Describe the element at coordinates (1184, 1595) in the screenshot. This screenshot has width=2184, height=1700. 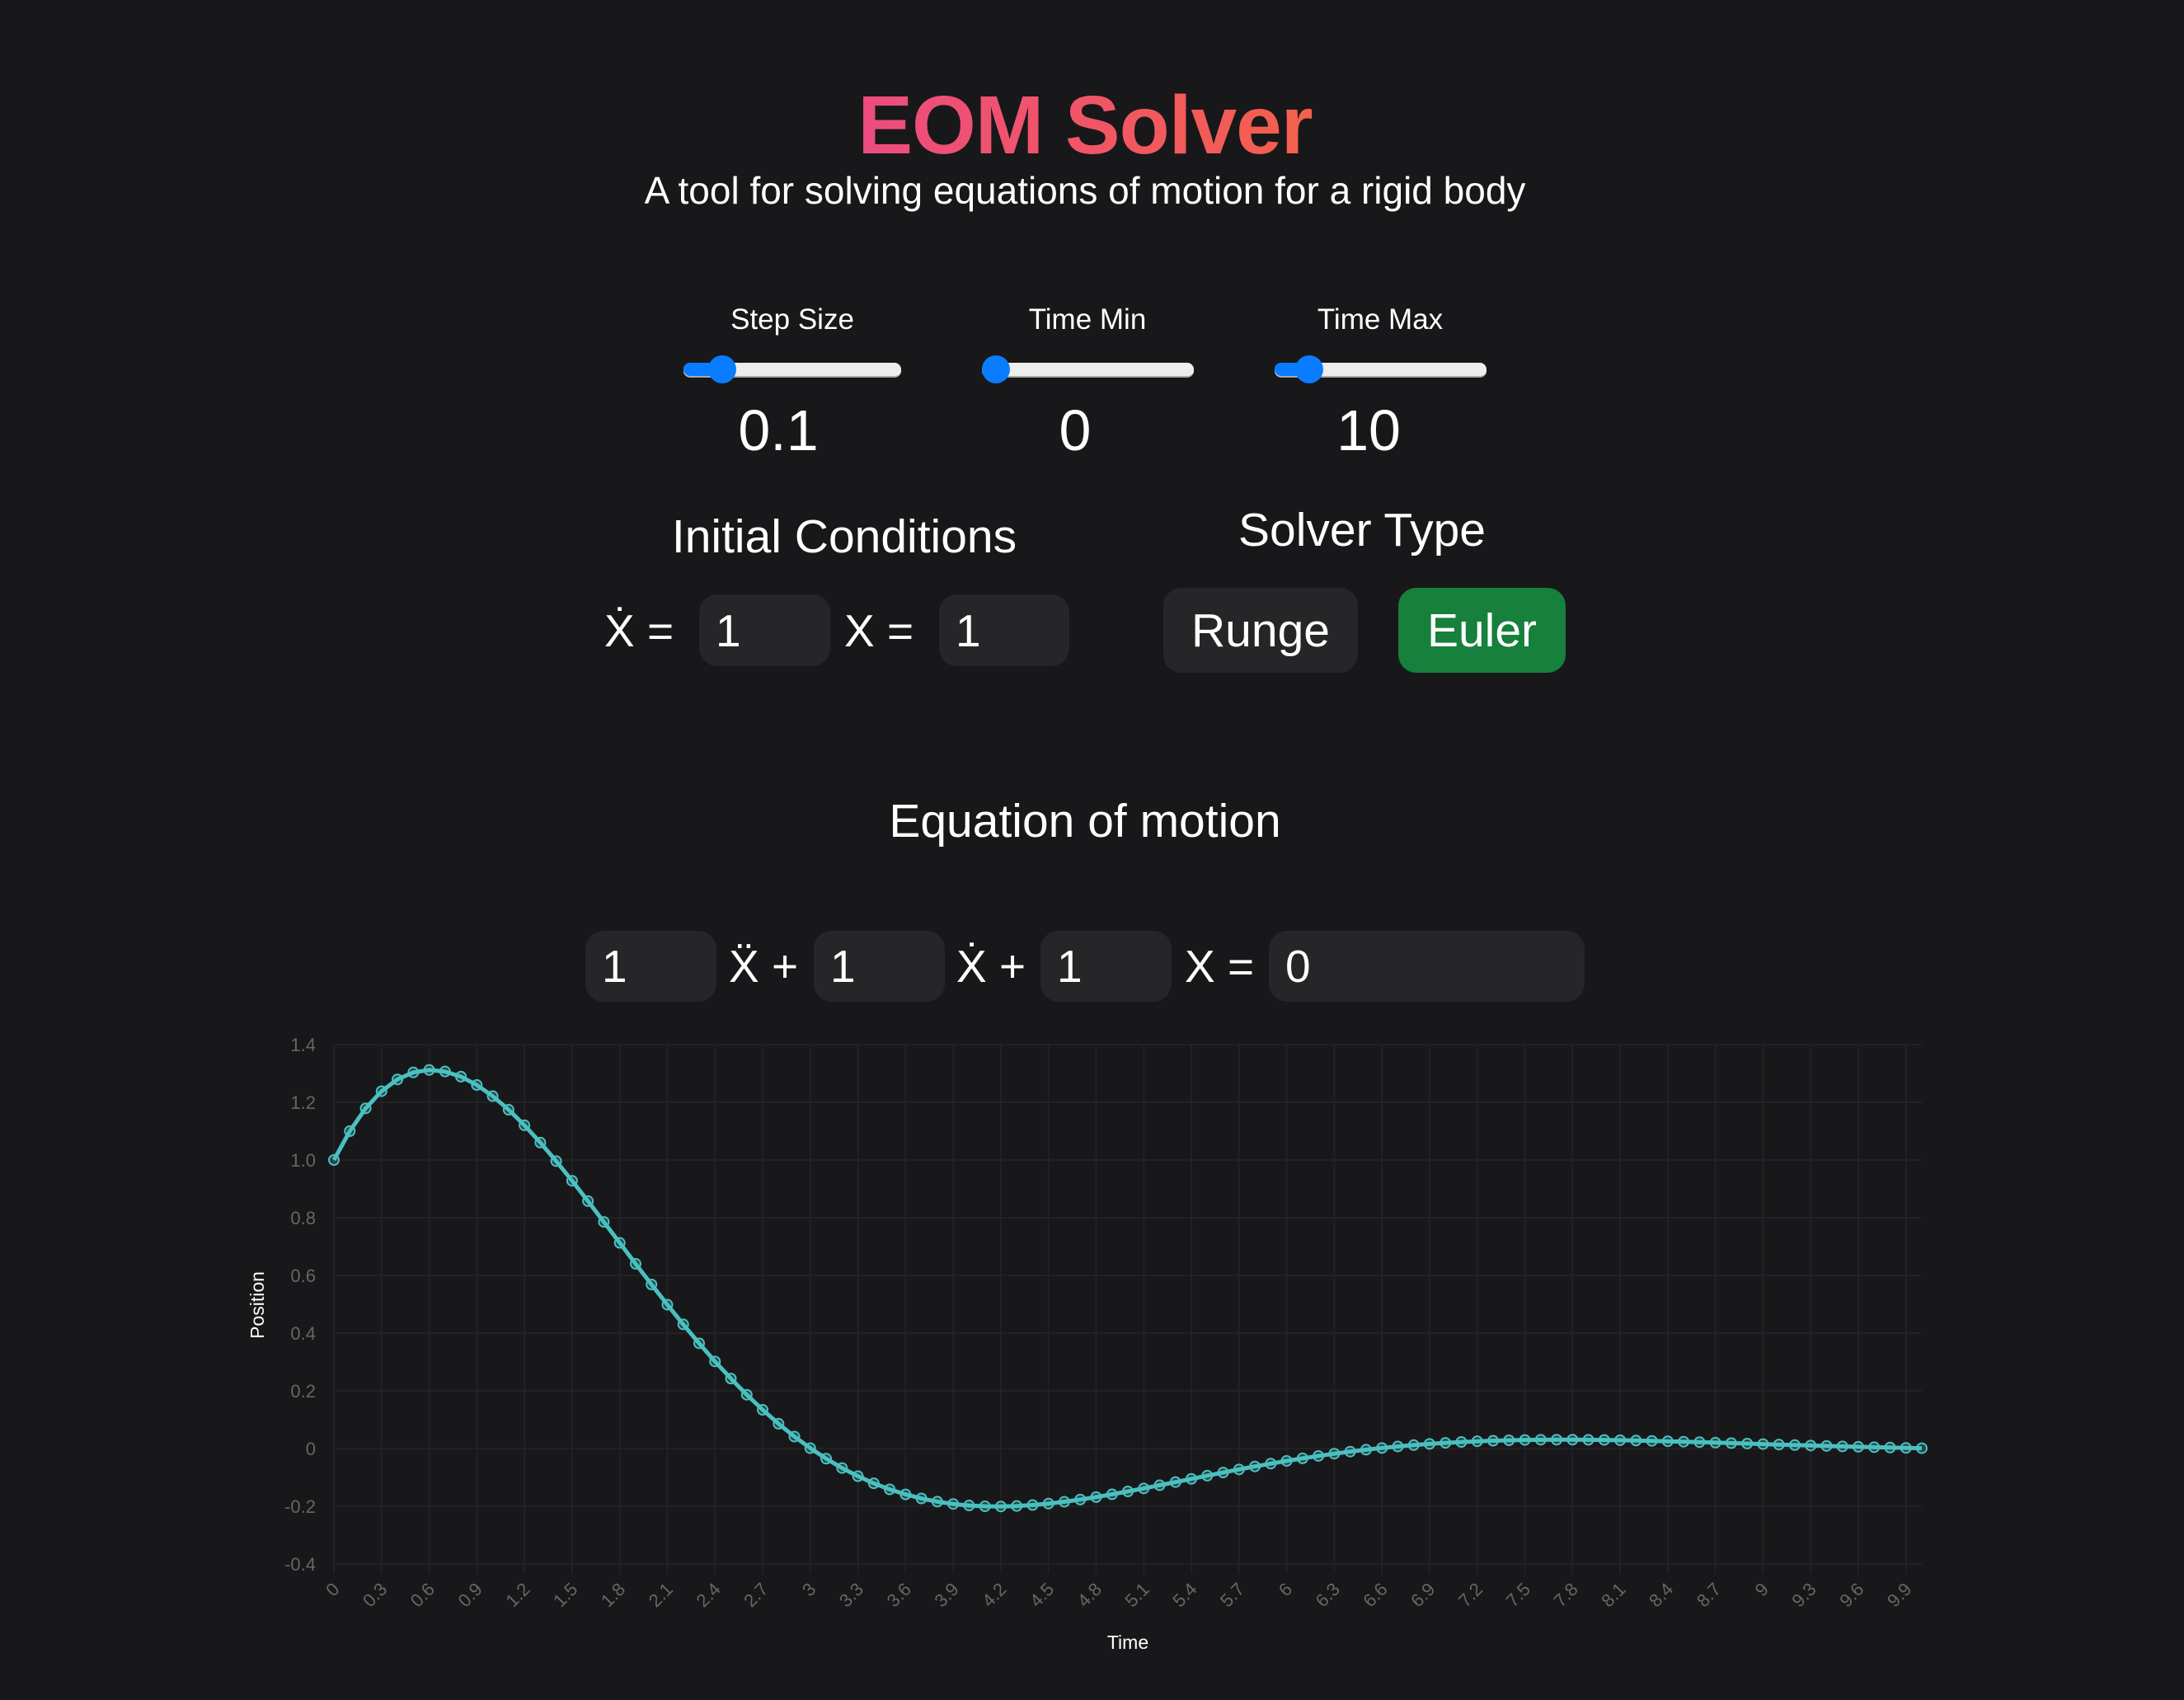
I see `x-tick-label: 5.4` at that location.